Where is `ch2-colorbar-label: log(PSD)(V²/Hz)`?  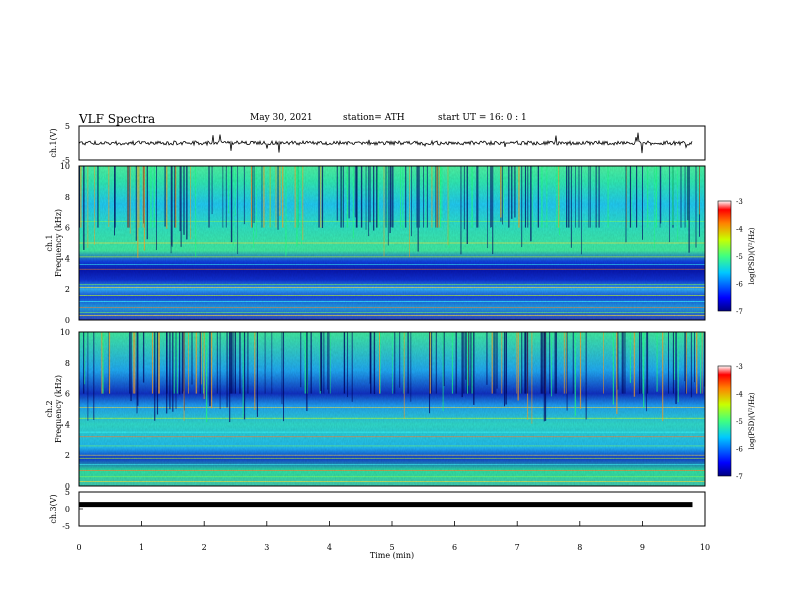
ch2-colorbar-label: log(PSD)(V²/Hz) is located at coordinates (752, 420).